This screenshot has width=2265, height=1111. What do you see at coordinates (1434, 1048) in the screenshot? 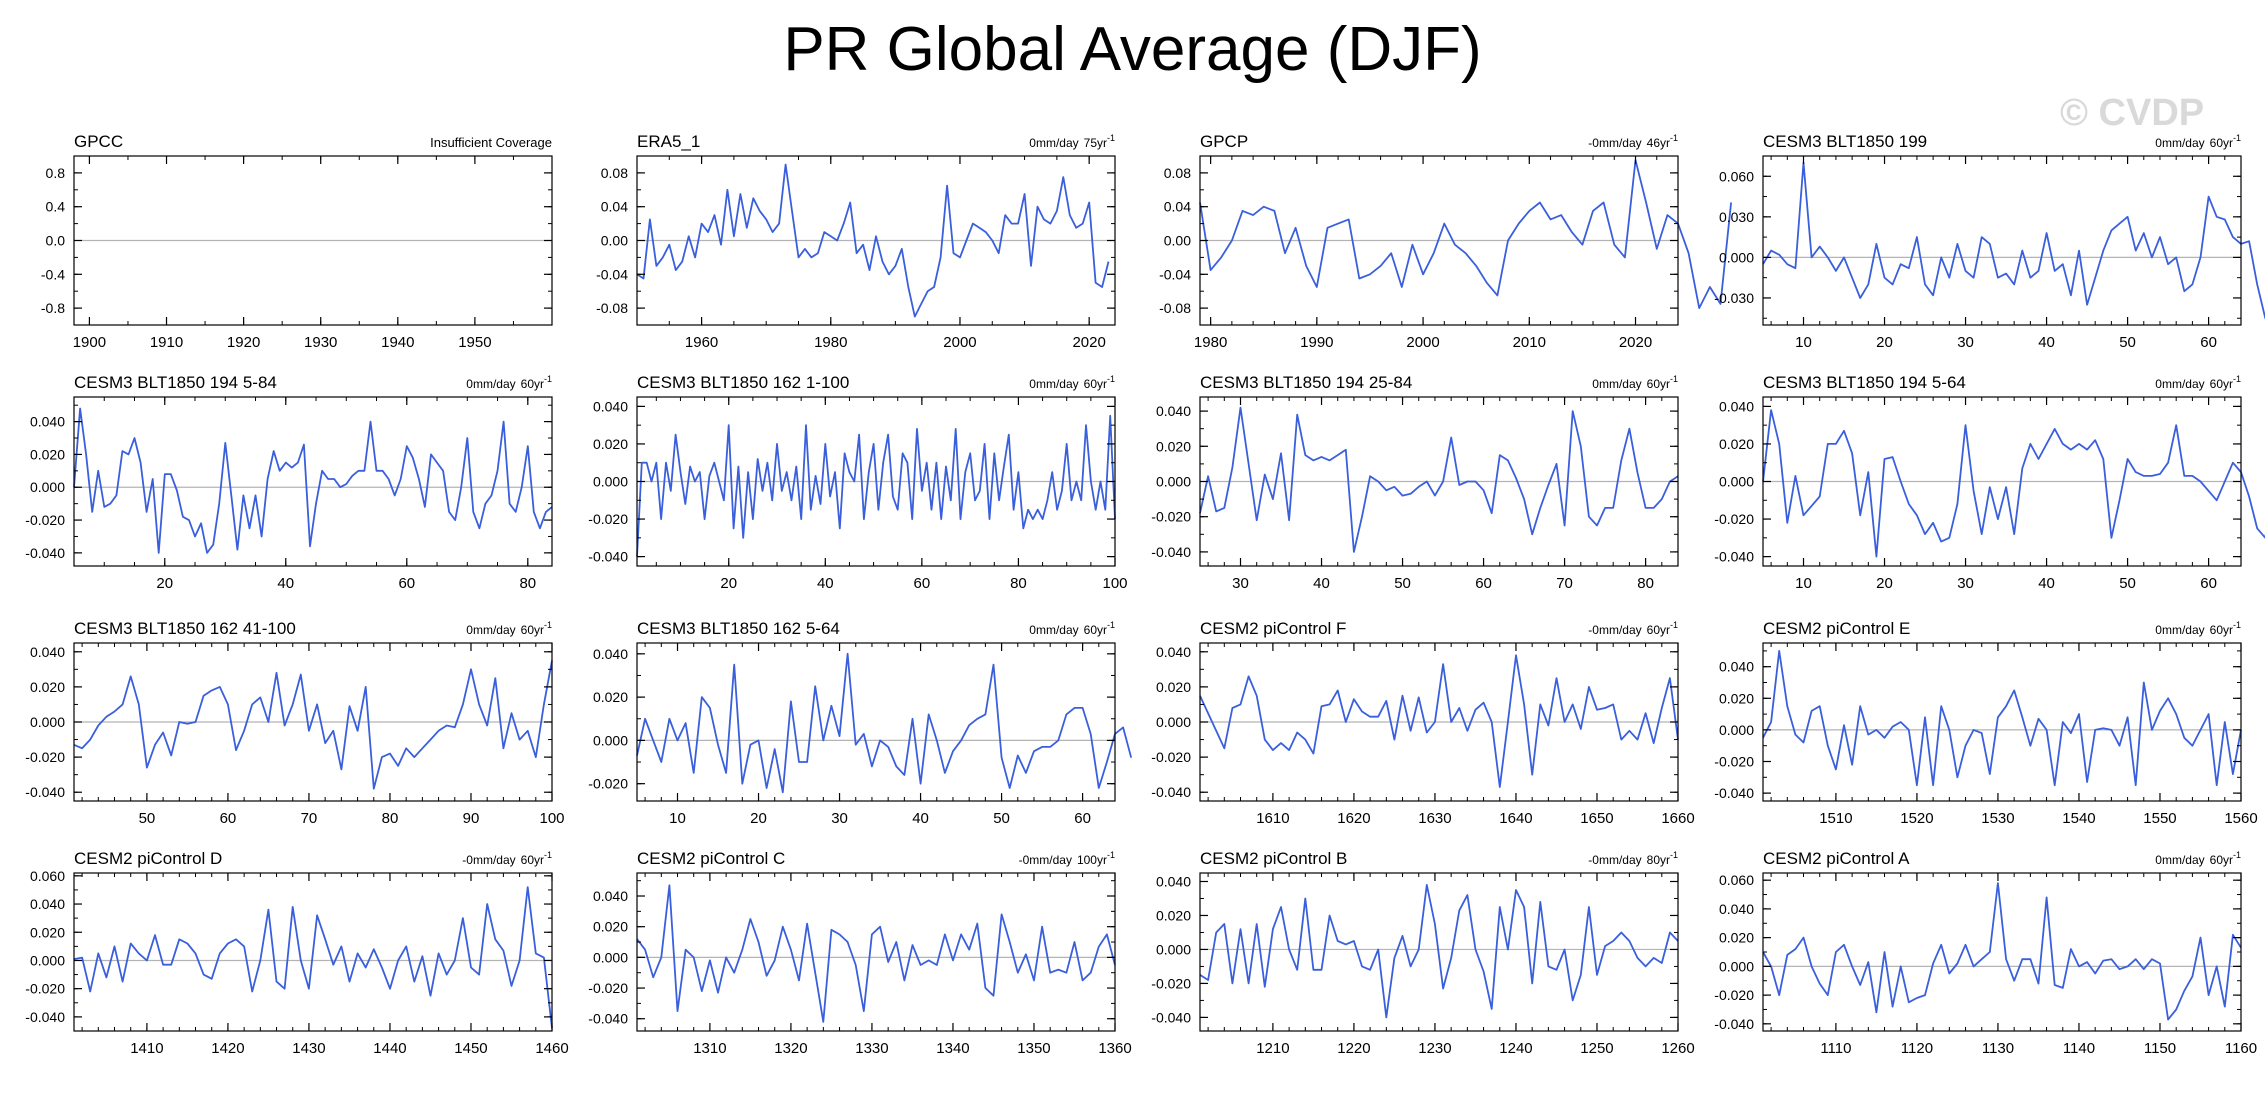
I see `x-tick-label: 1230` at bounding box center [1434, 1048].